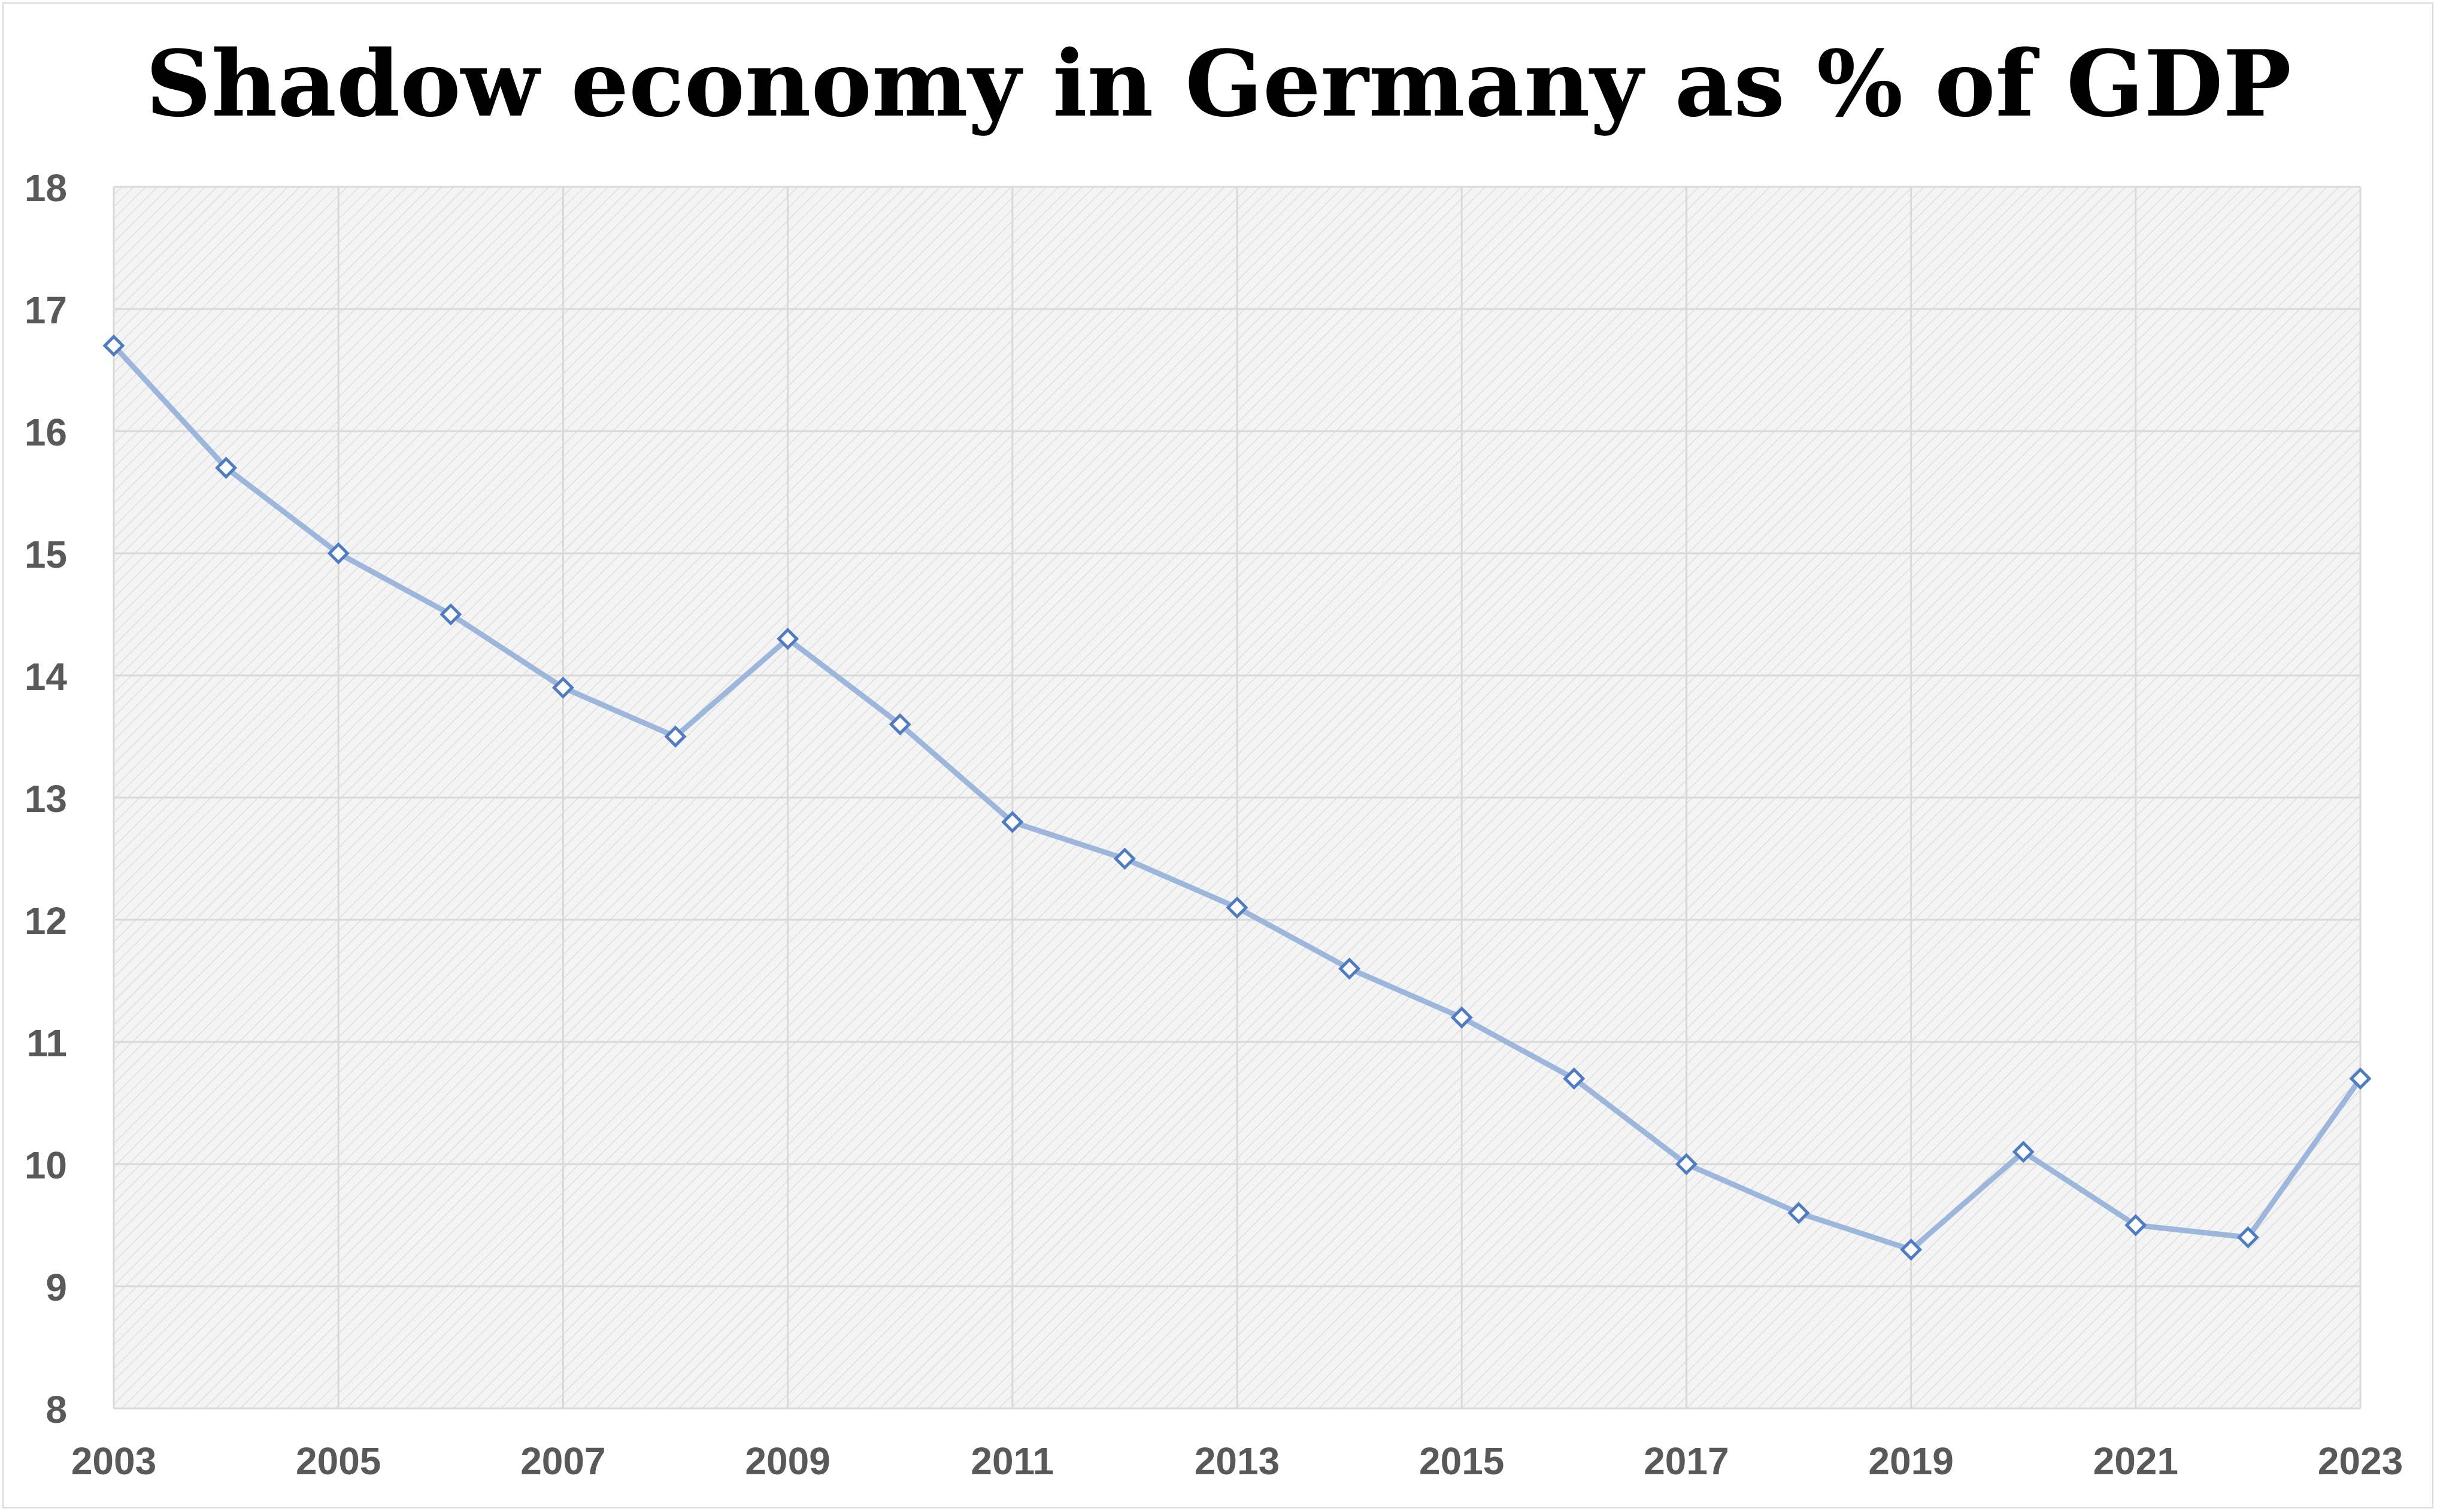 The image size is (2437, 1512). Describe the element at coordinates (2136, 1461) in the screenshot. I see `x-tick-label: 2021` at that location.